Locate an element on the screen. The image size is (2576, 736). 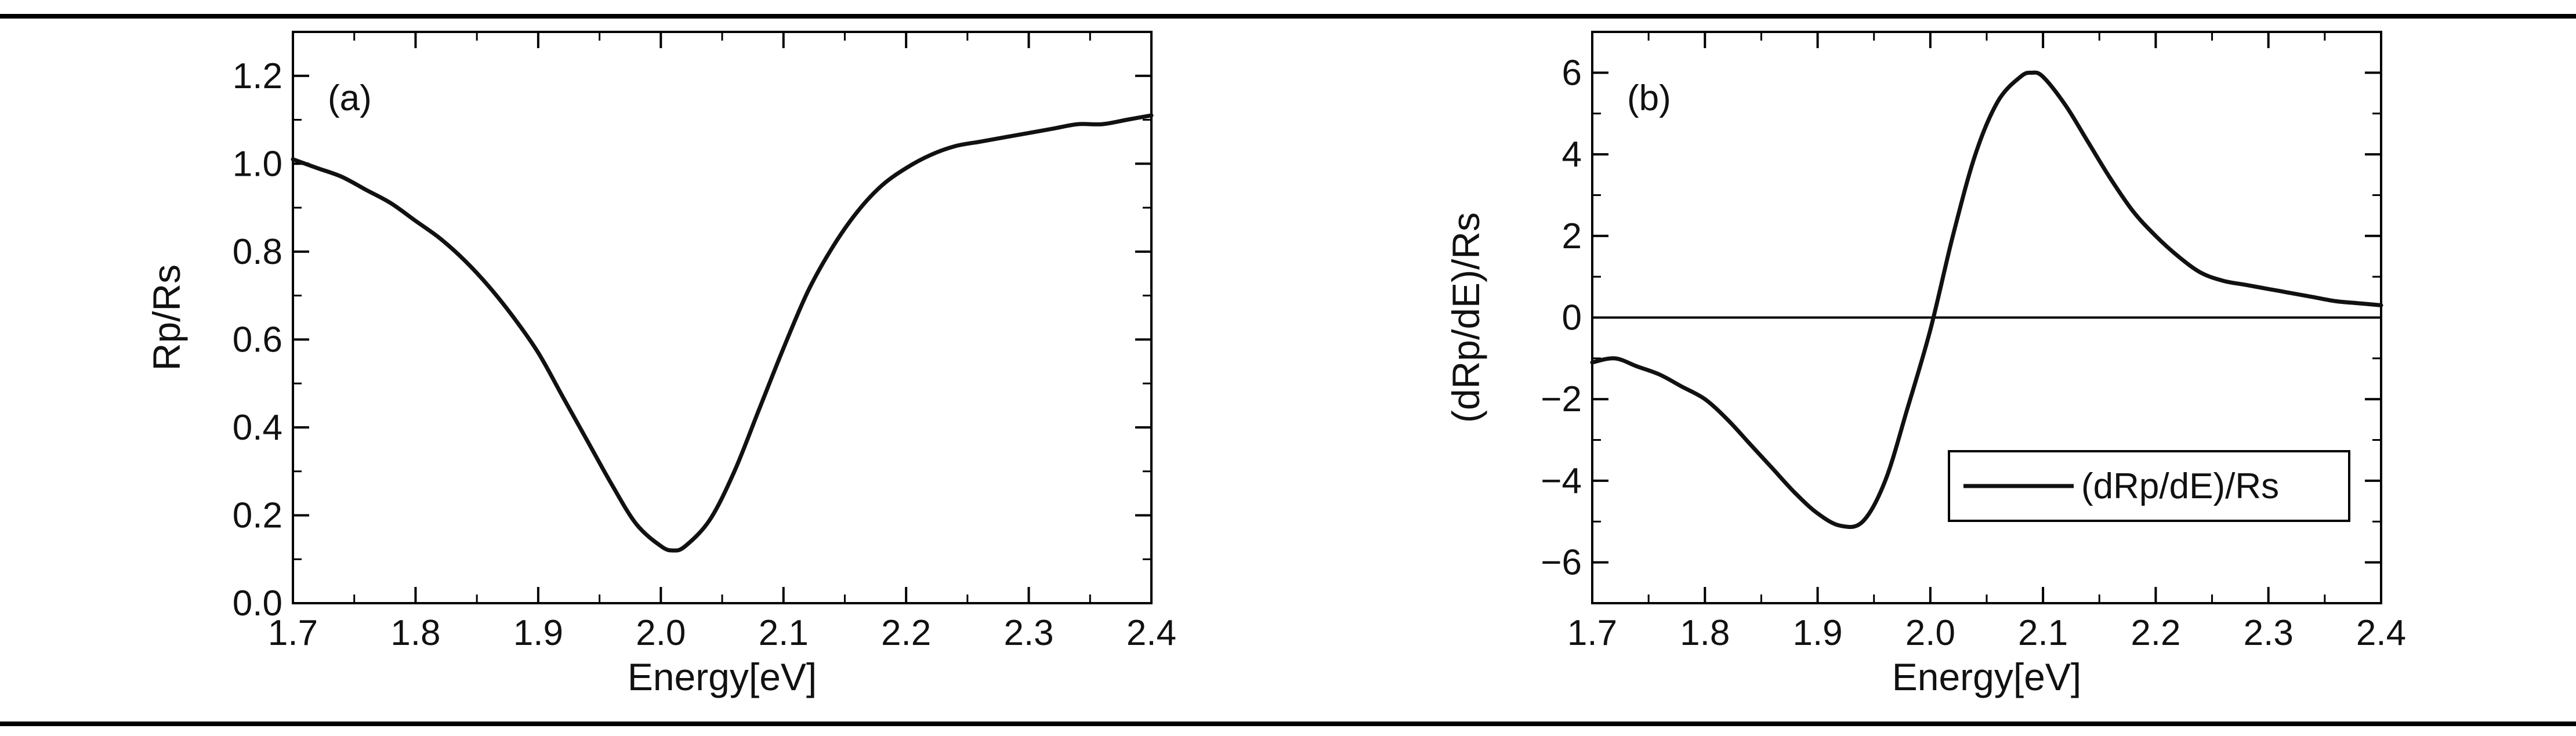
y-tick-label: 0.2 is located at coordinates (257, 515).